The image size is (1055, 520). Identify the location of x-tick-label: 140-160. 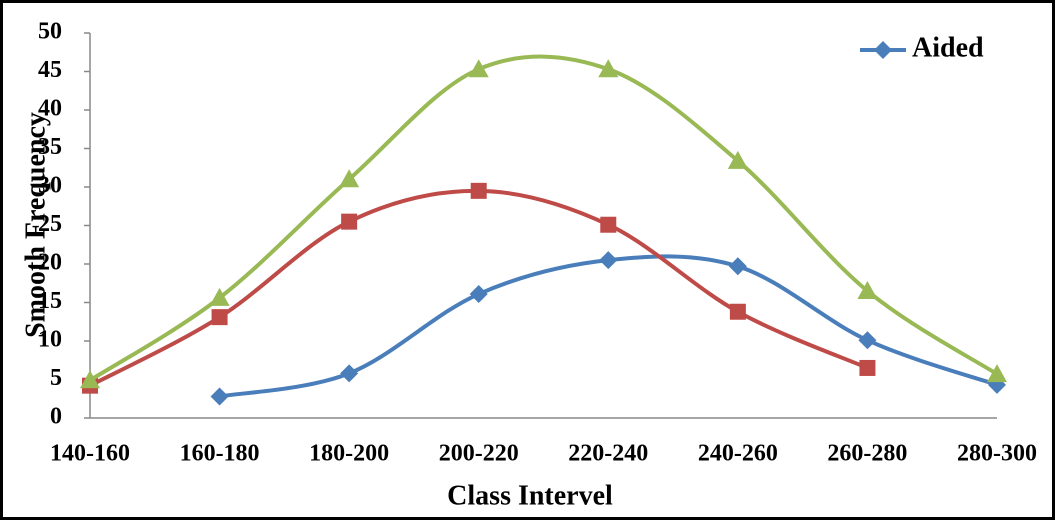
(90, 454).